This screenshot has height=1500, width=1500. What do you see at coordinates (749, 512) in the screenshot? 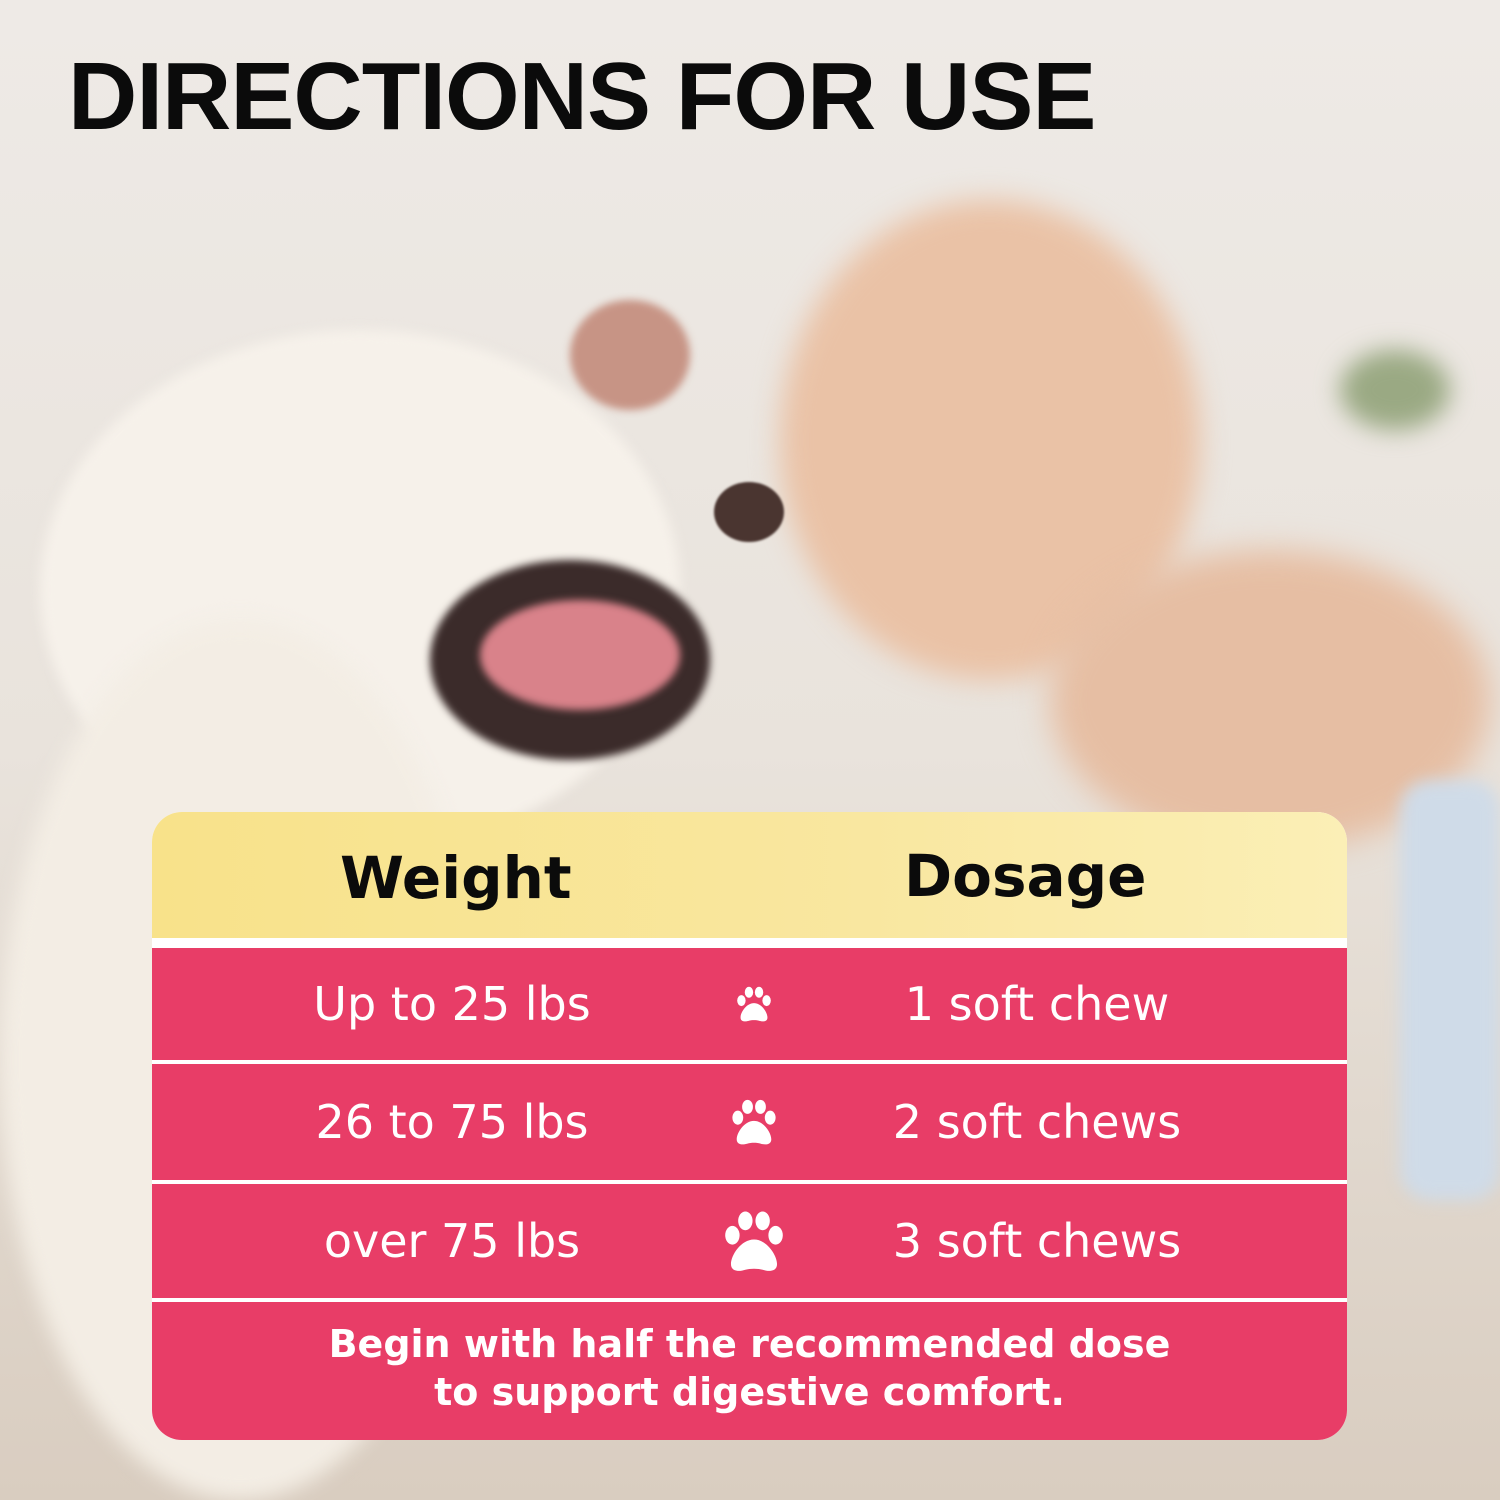
I see `chew-treat` at bounding box center [749, 512].